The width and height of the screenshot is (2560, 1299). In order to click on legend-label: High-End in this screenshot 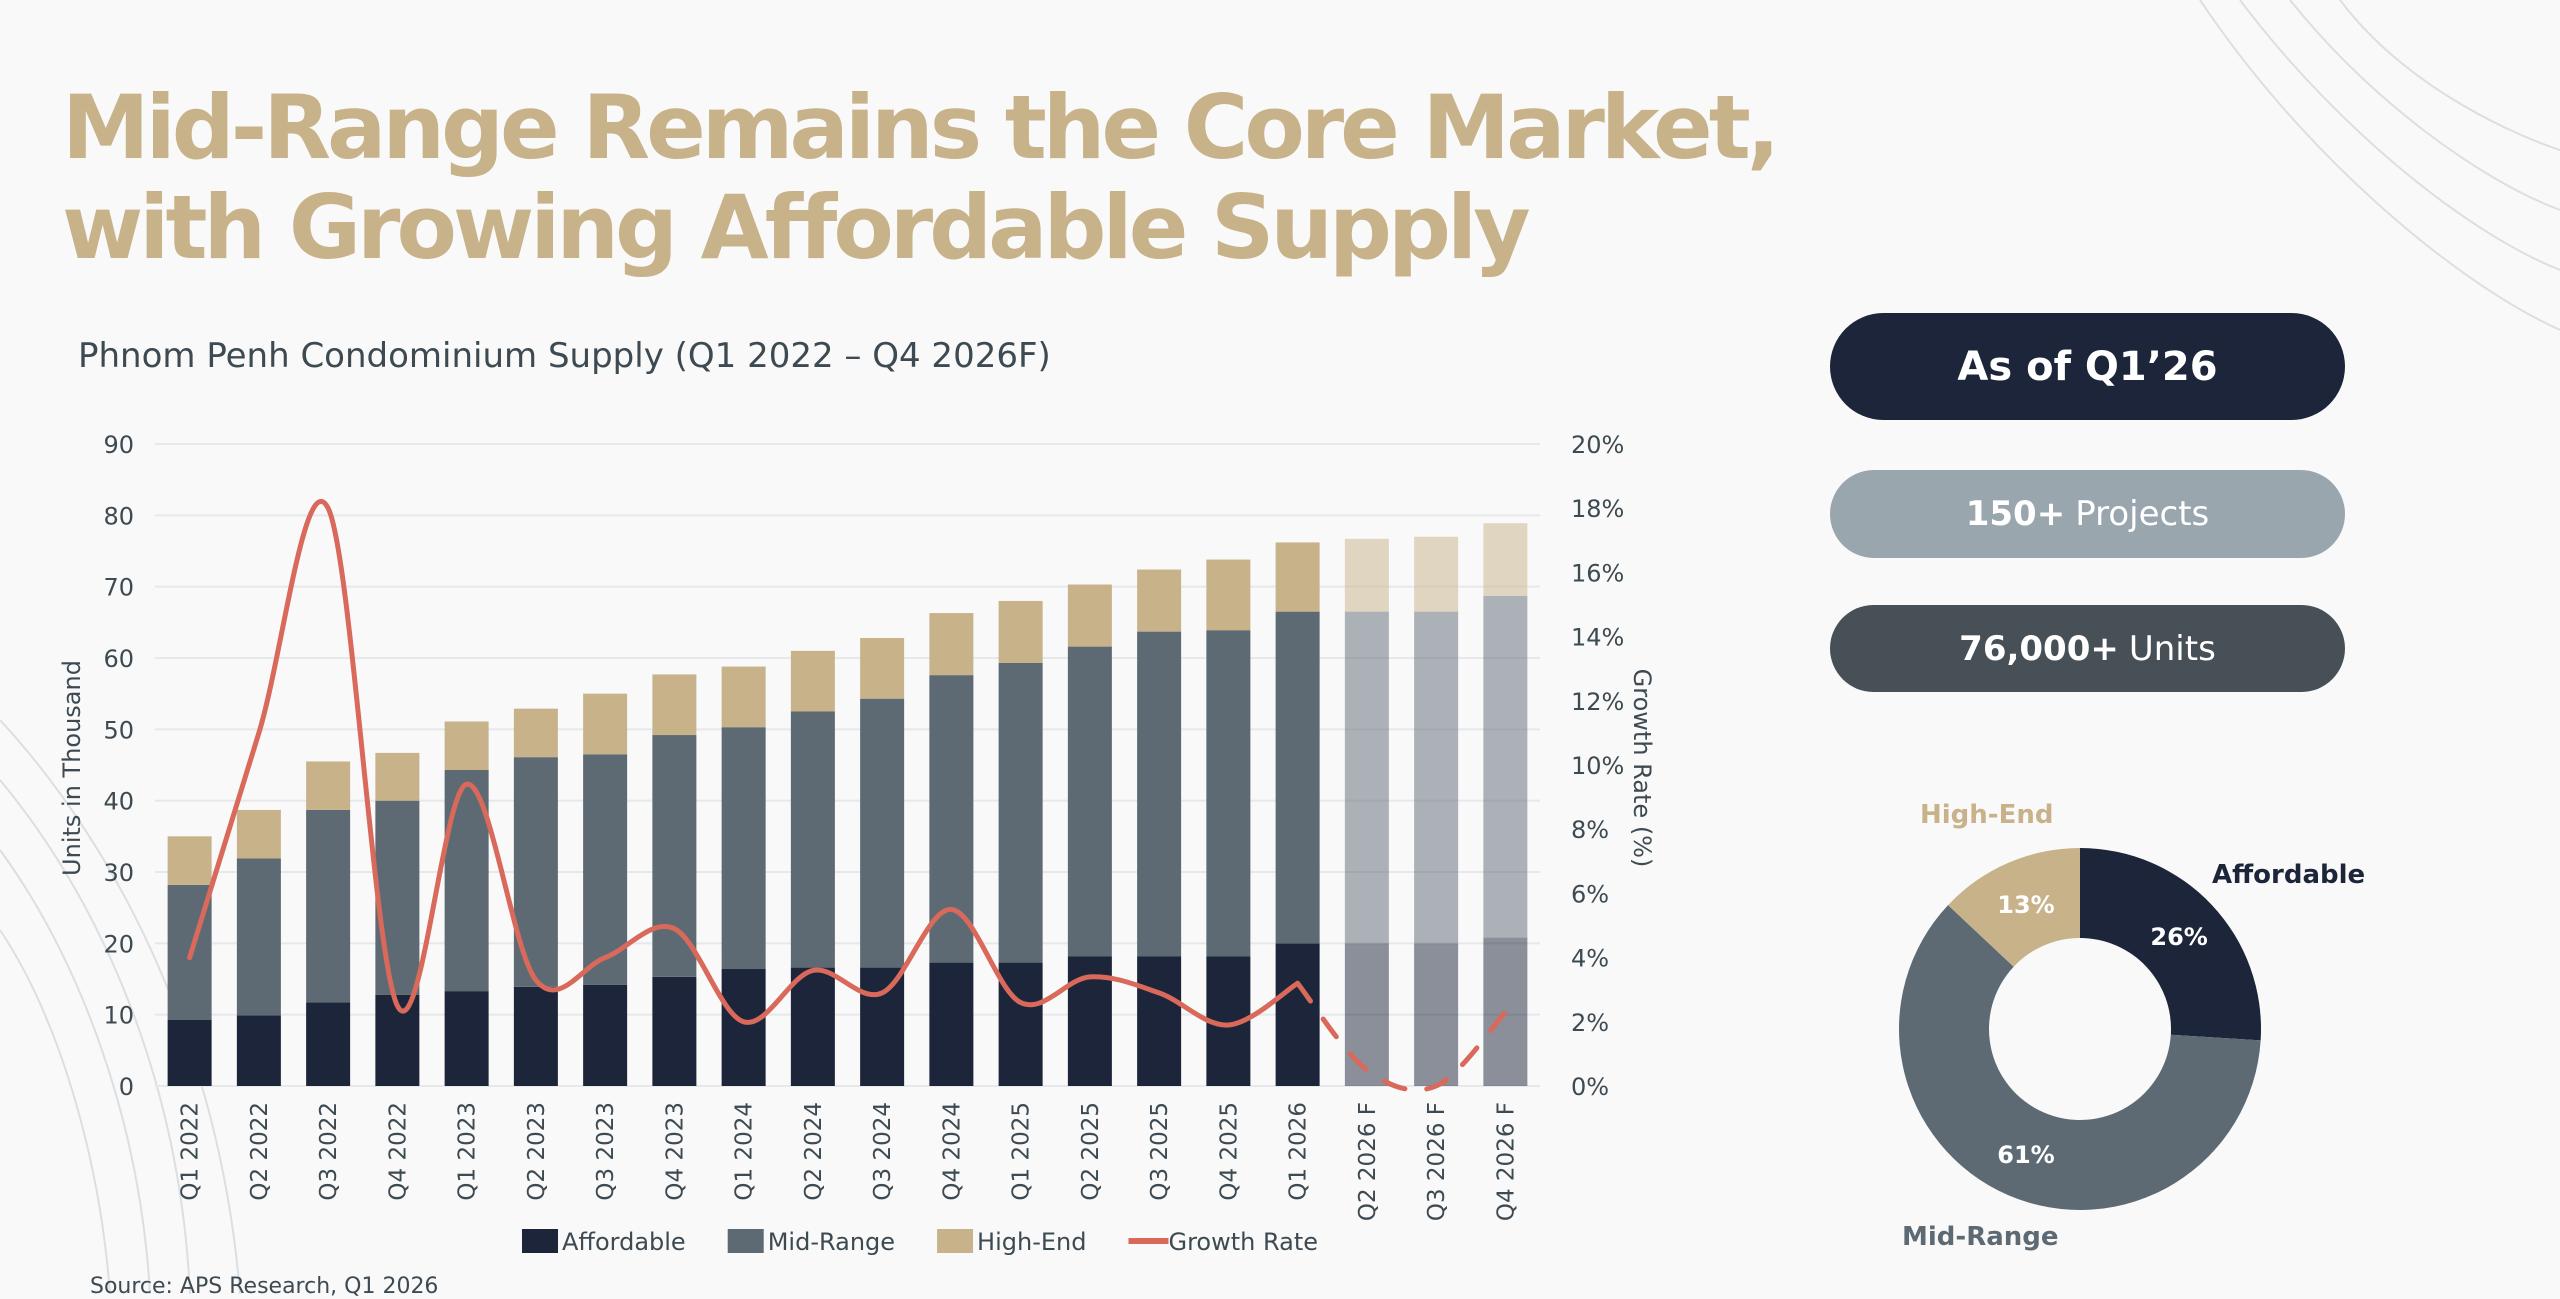, I will do `click(1031, 1242)`.